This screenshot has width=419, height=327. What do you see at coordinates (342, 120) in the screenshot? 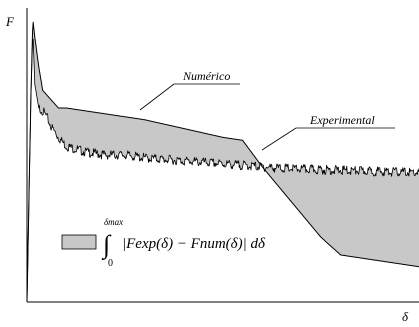
I see `experimental-label: Experimental` at bounding box center [342, 120].